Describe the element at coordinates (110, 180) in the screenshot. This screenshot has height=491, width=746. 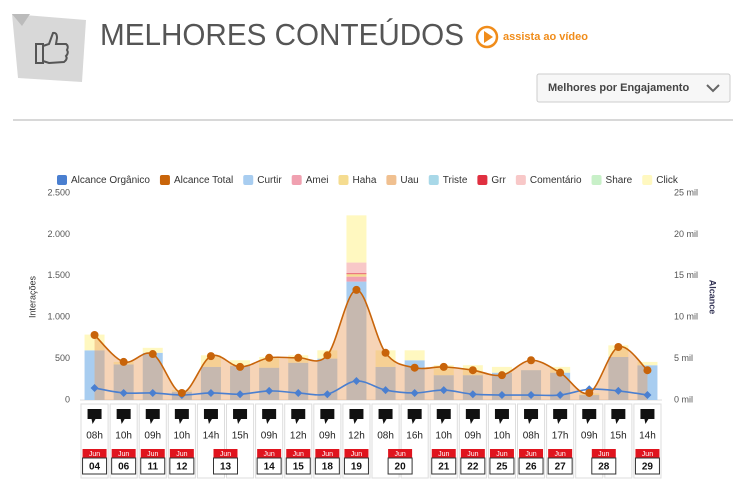
I see `legend-label: Alcance Orgânico` at that location.